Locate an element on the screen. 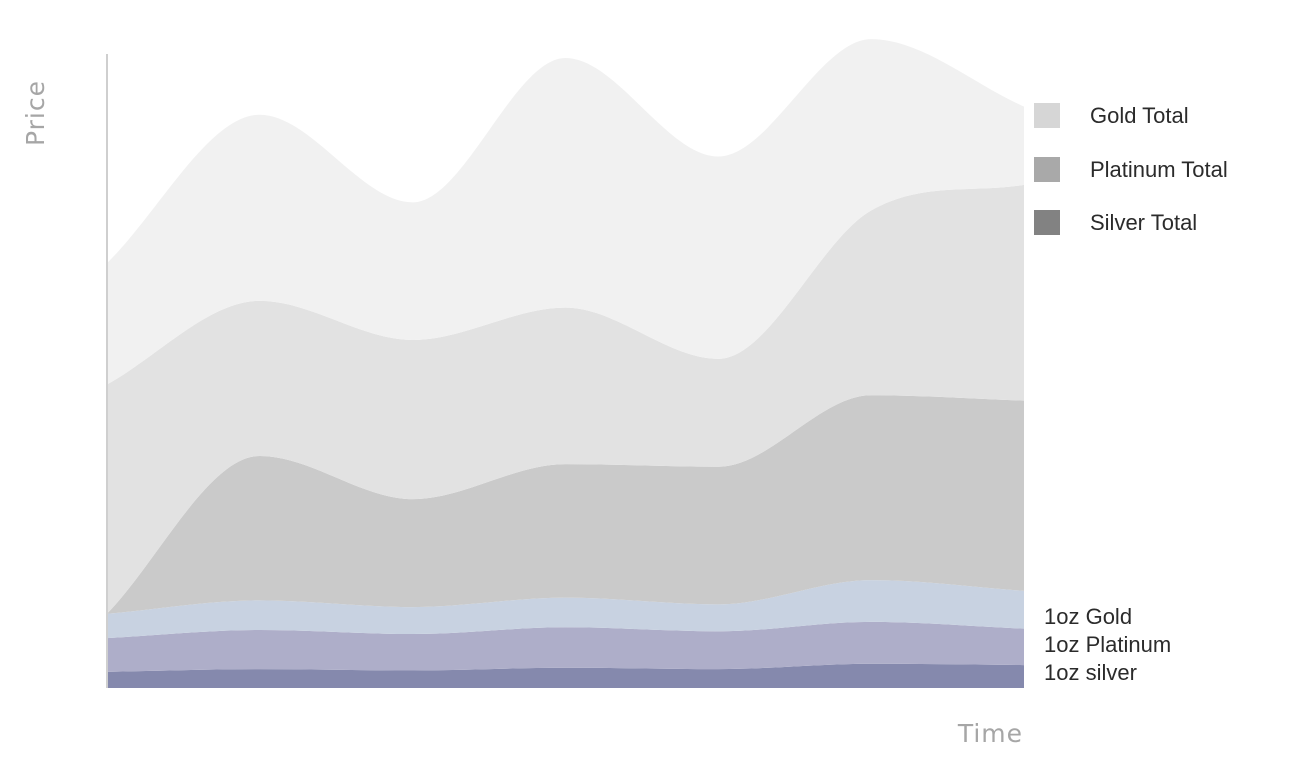 The height and width of the screenshot is (780, 1298). area-1oz-gold is located at coordinates (565, 609).